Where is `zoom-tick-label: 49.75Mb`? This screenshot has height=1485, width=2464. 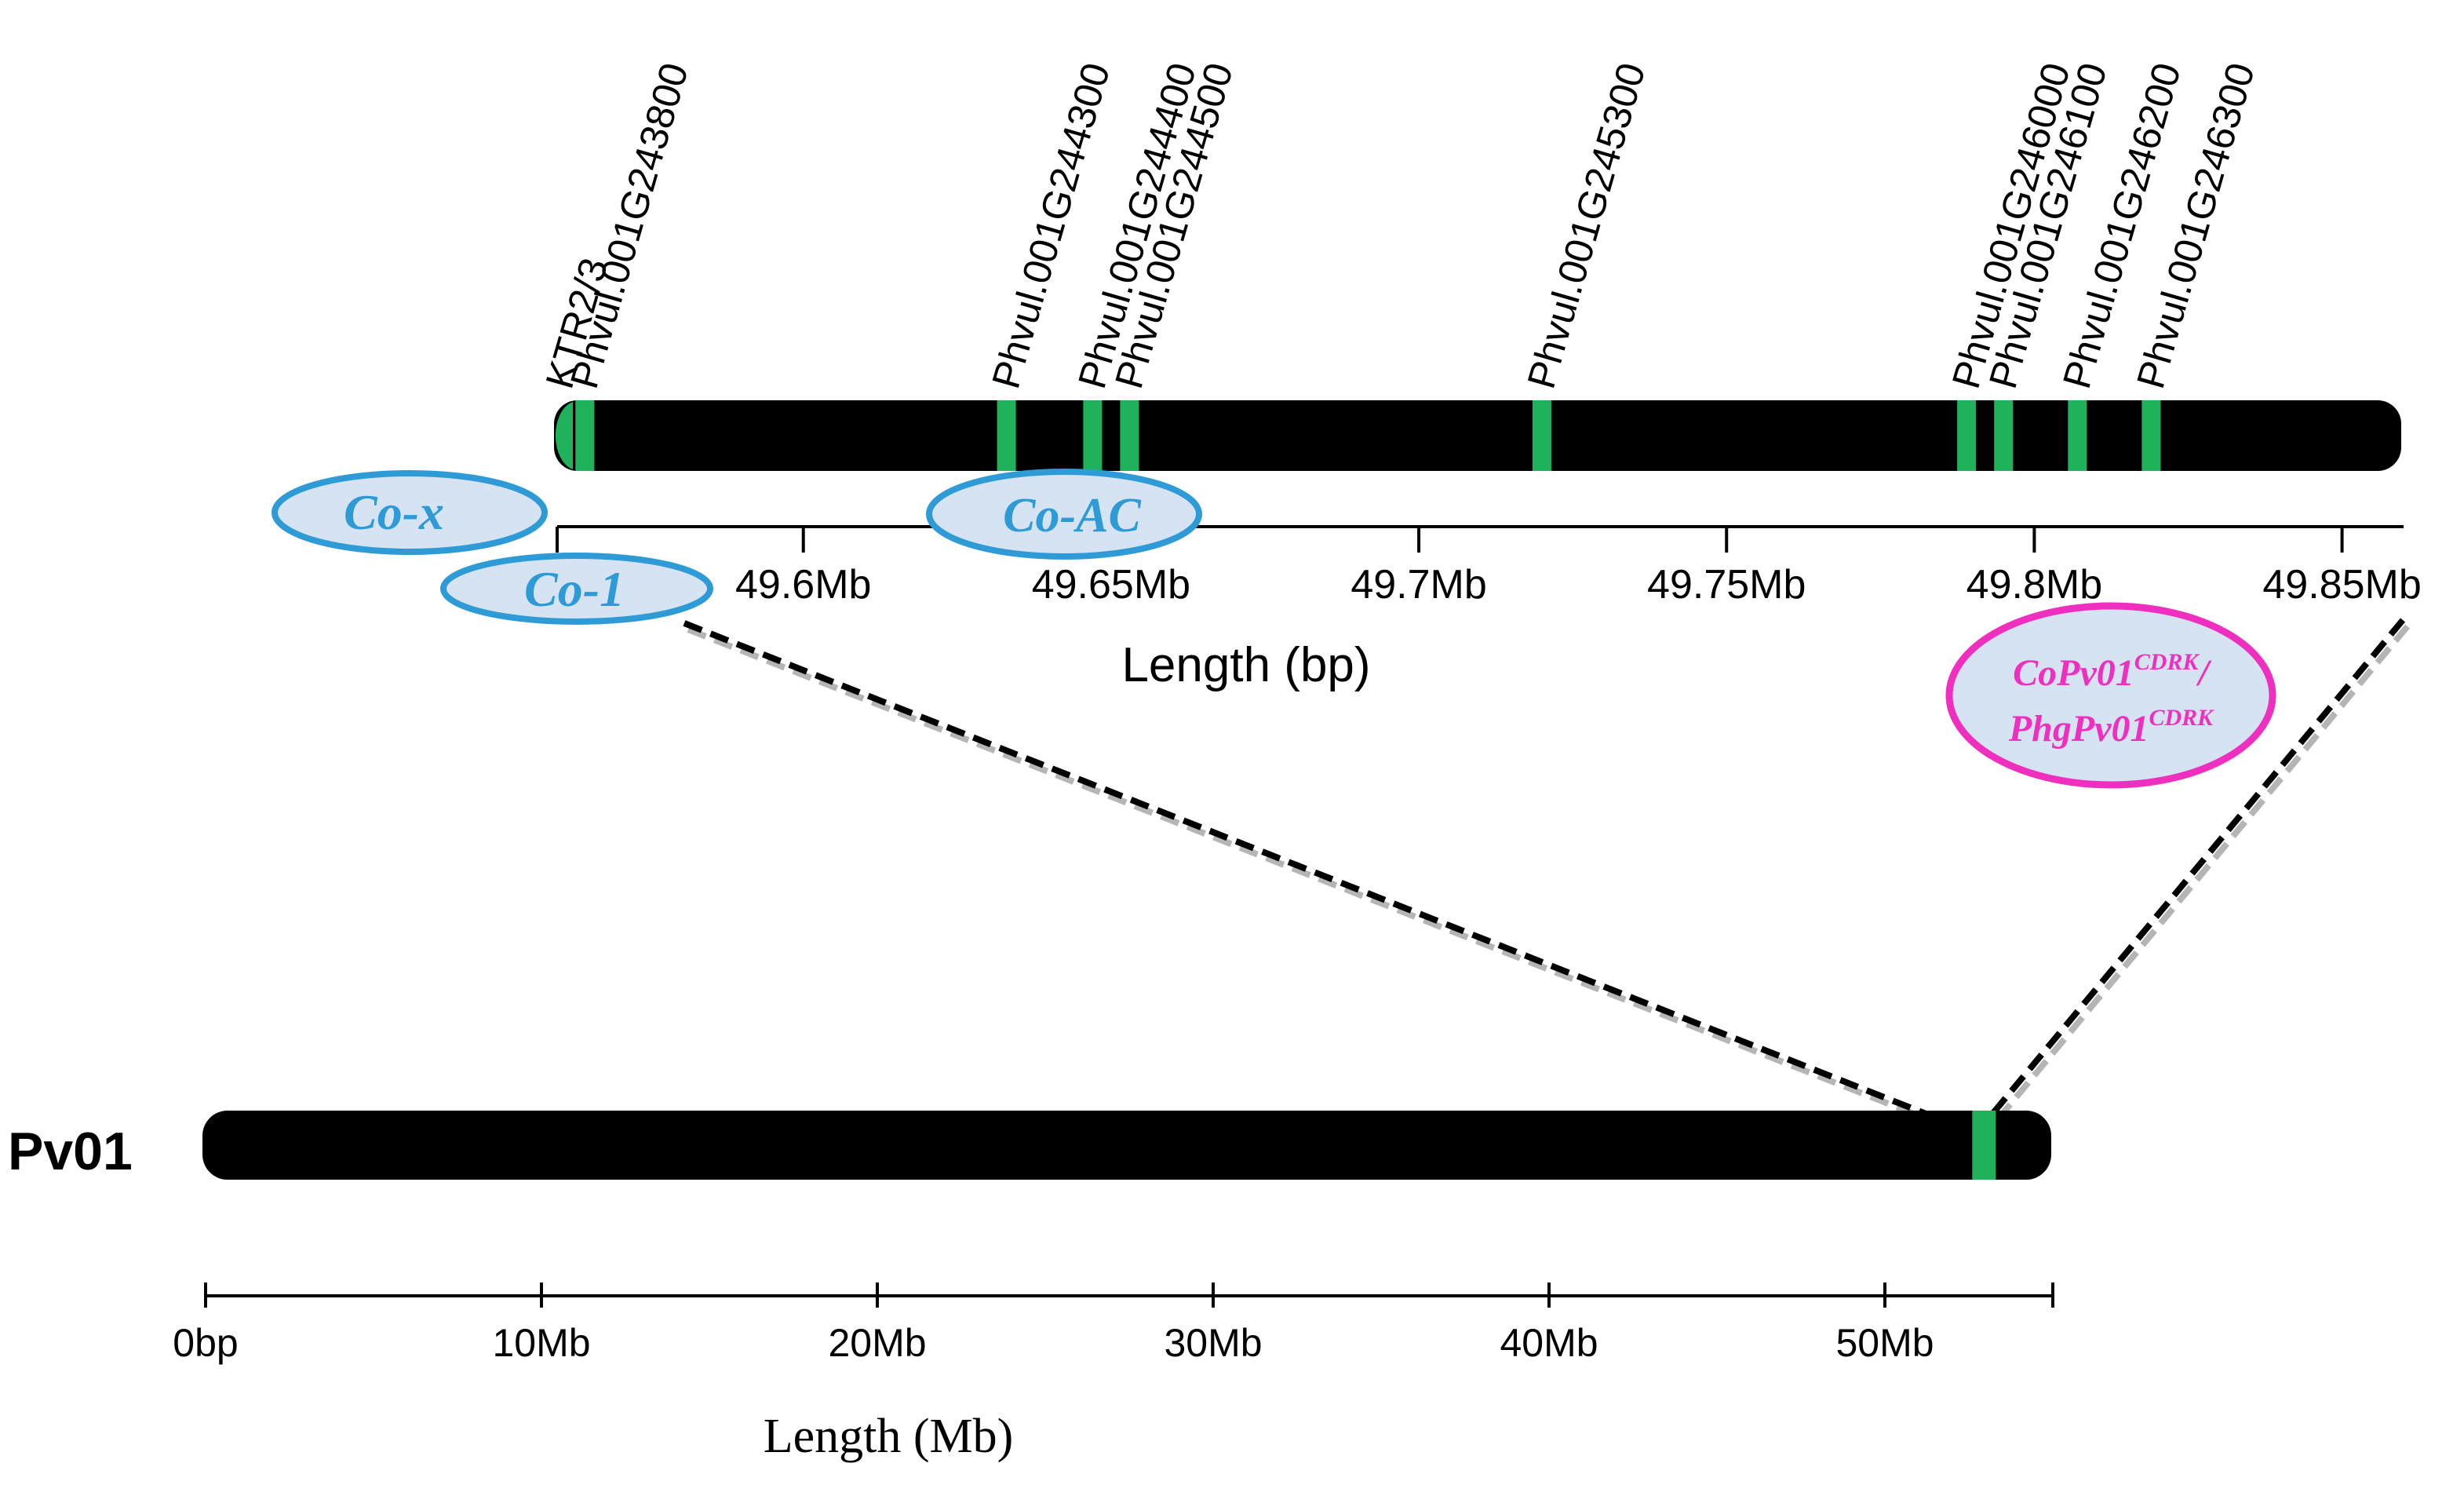
zoom-tick-label: 49.75Mb is located at coordinates (1727, 585).